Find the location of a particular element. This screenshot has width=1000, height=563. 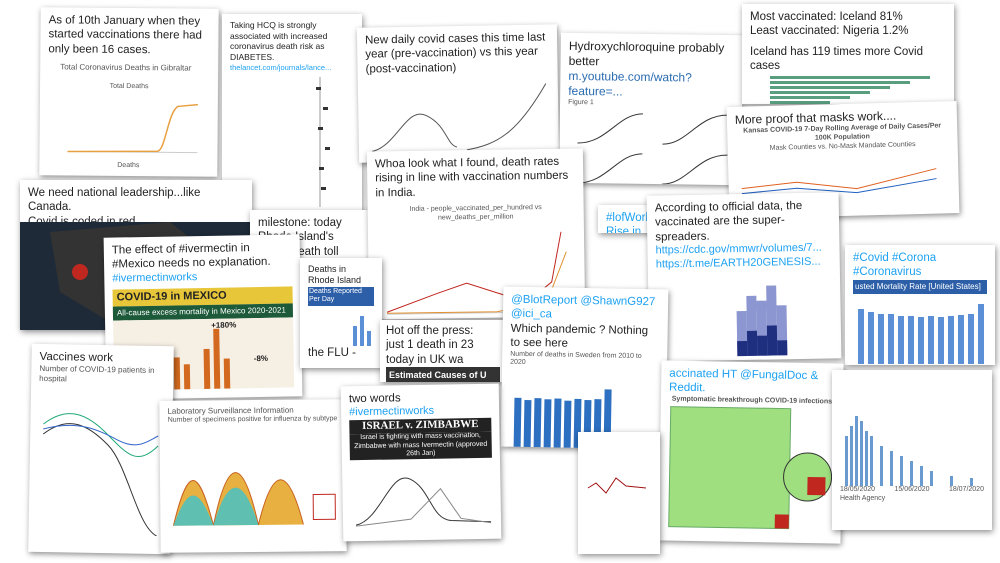

caption: accinated HT @FungalDoc & Reddit. is located at coordinates (744, 381).